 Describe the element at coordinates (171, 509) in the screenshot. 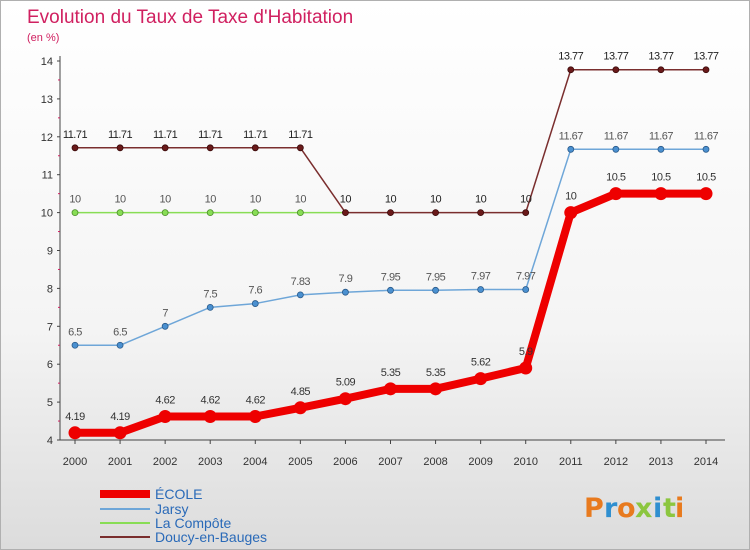

I see `legend-label: Jarsy` at that location.